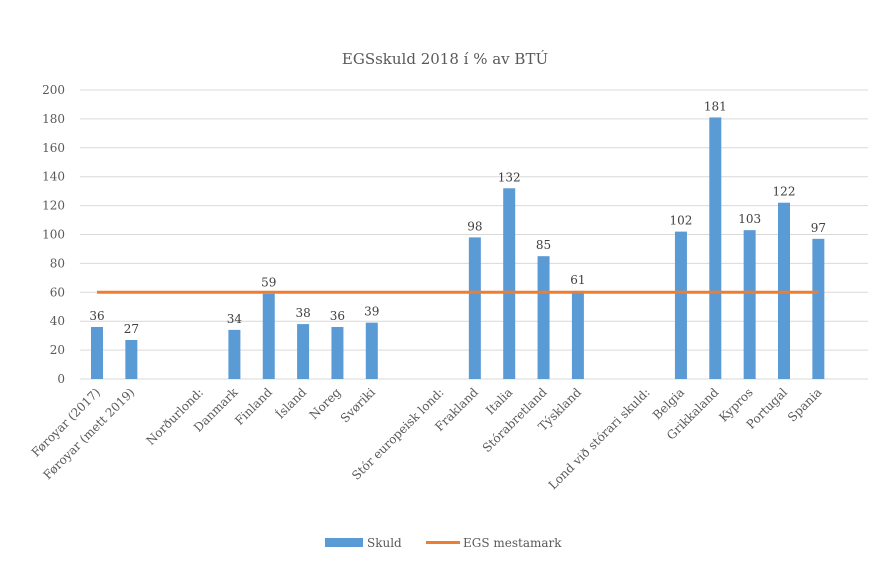 The height and width of the screenshot is (584, 890). What do you see at coordinates (57, 321) in the screenshot?
I see `y-tick-label: 40` at bounding box center [57, 321].